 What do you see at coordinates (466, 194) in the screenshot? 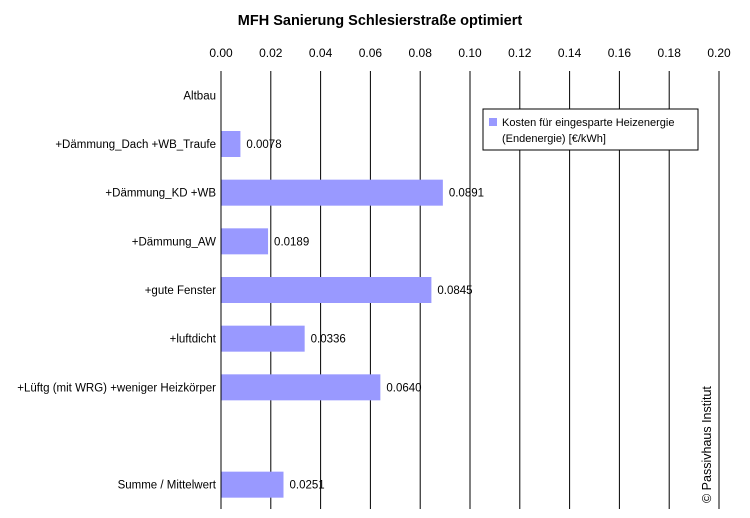
I see `data-label: 0.0891` at bounding box center [466, 194].